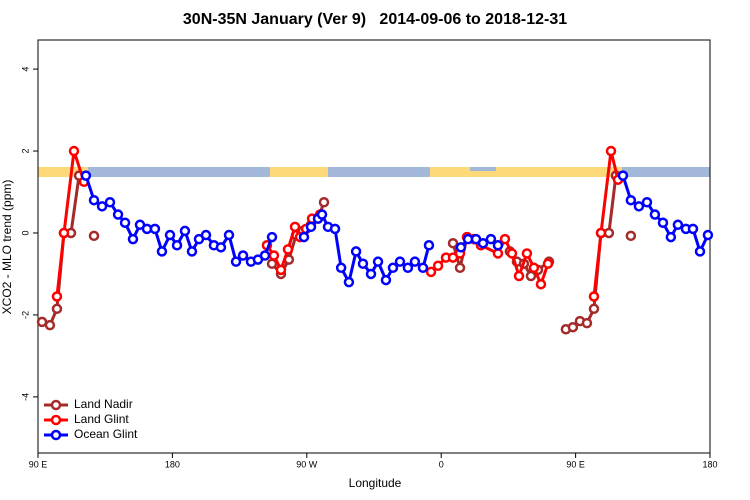  Describe the element at coordinates (106, 434) in the screenshot. I see `legend-label: Ocean Glint` at that location.